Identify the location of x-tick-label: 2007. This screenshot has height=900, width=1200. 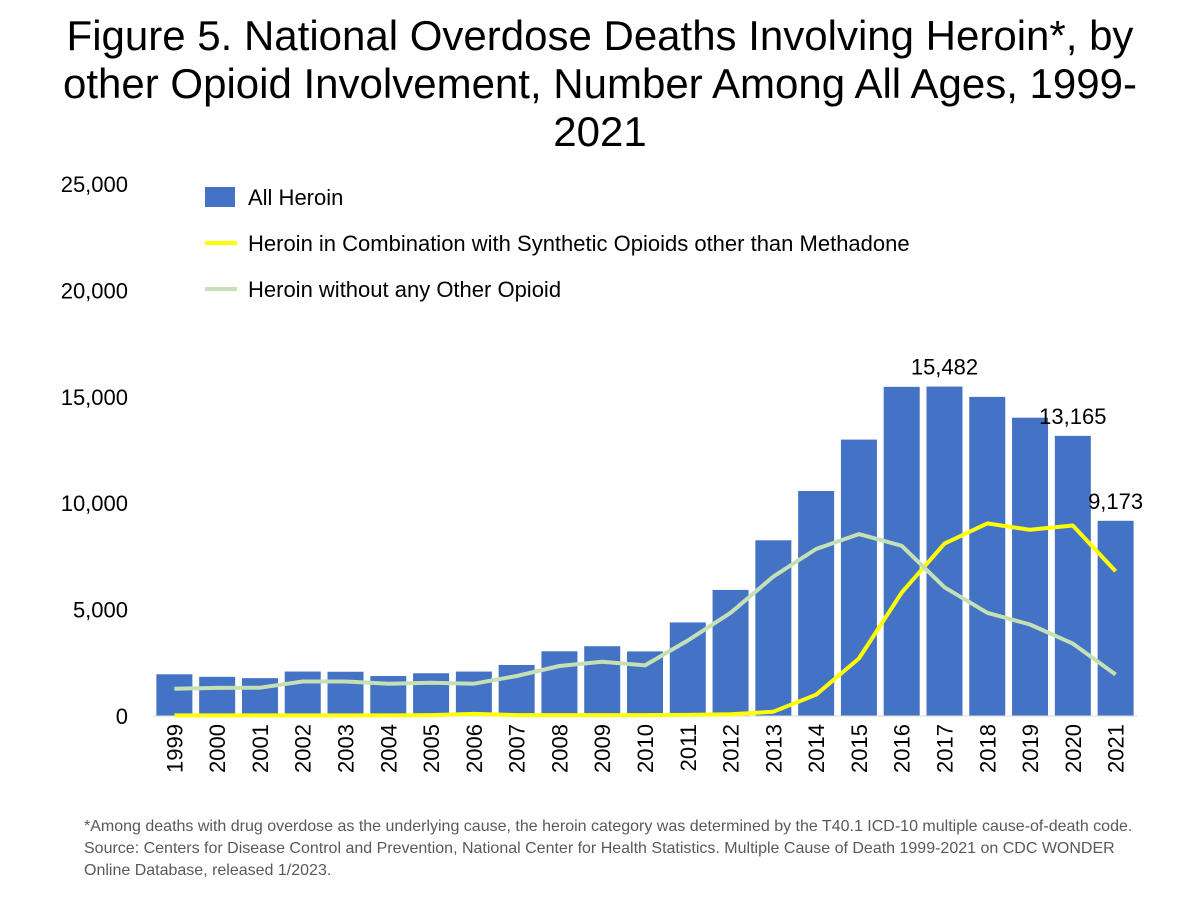
(517, 748).